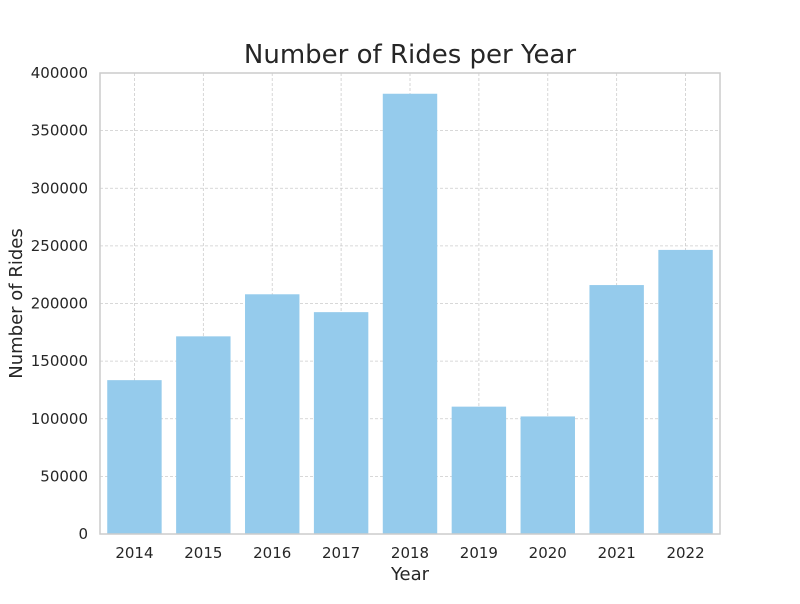 The image size is (800, 604). Describe the element at coordinates (64, 476) in the screenshot. I see `y-tick-label: 50000` at that location.